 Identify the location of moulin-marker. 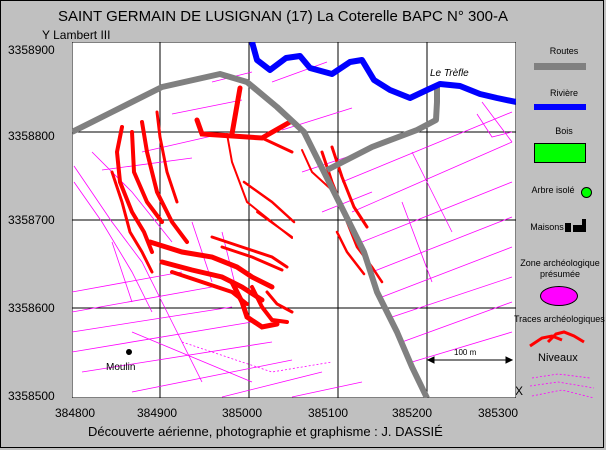
(129, 352).